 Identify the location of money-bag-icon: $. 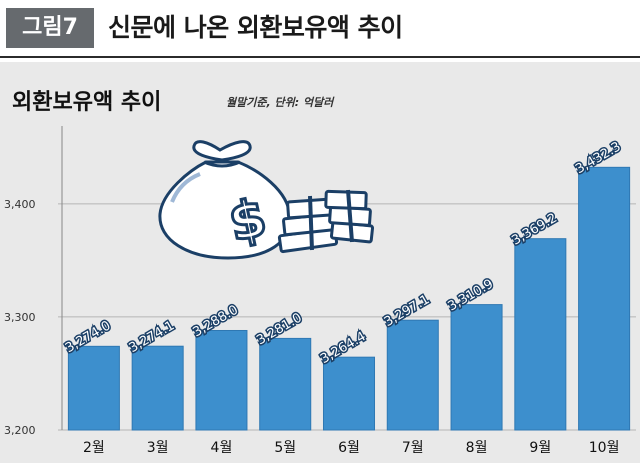
(225, 200).